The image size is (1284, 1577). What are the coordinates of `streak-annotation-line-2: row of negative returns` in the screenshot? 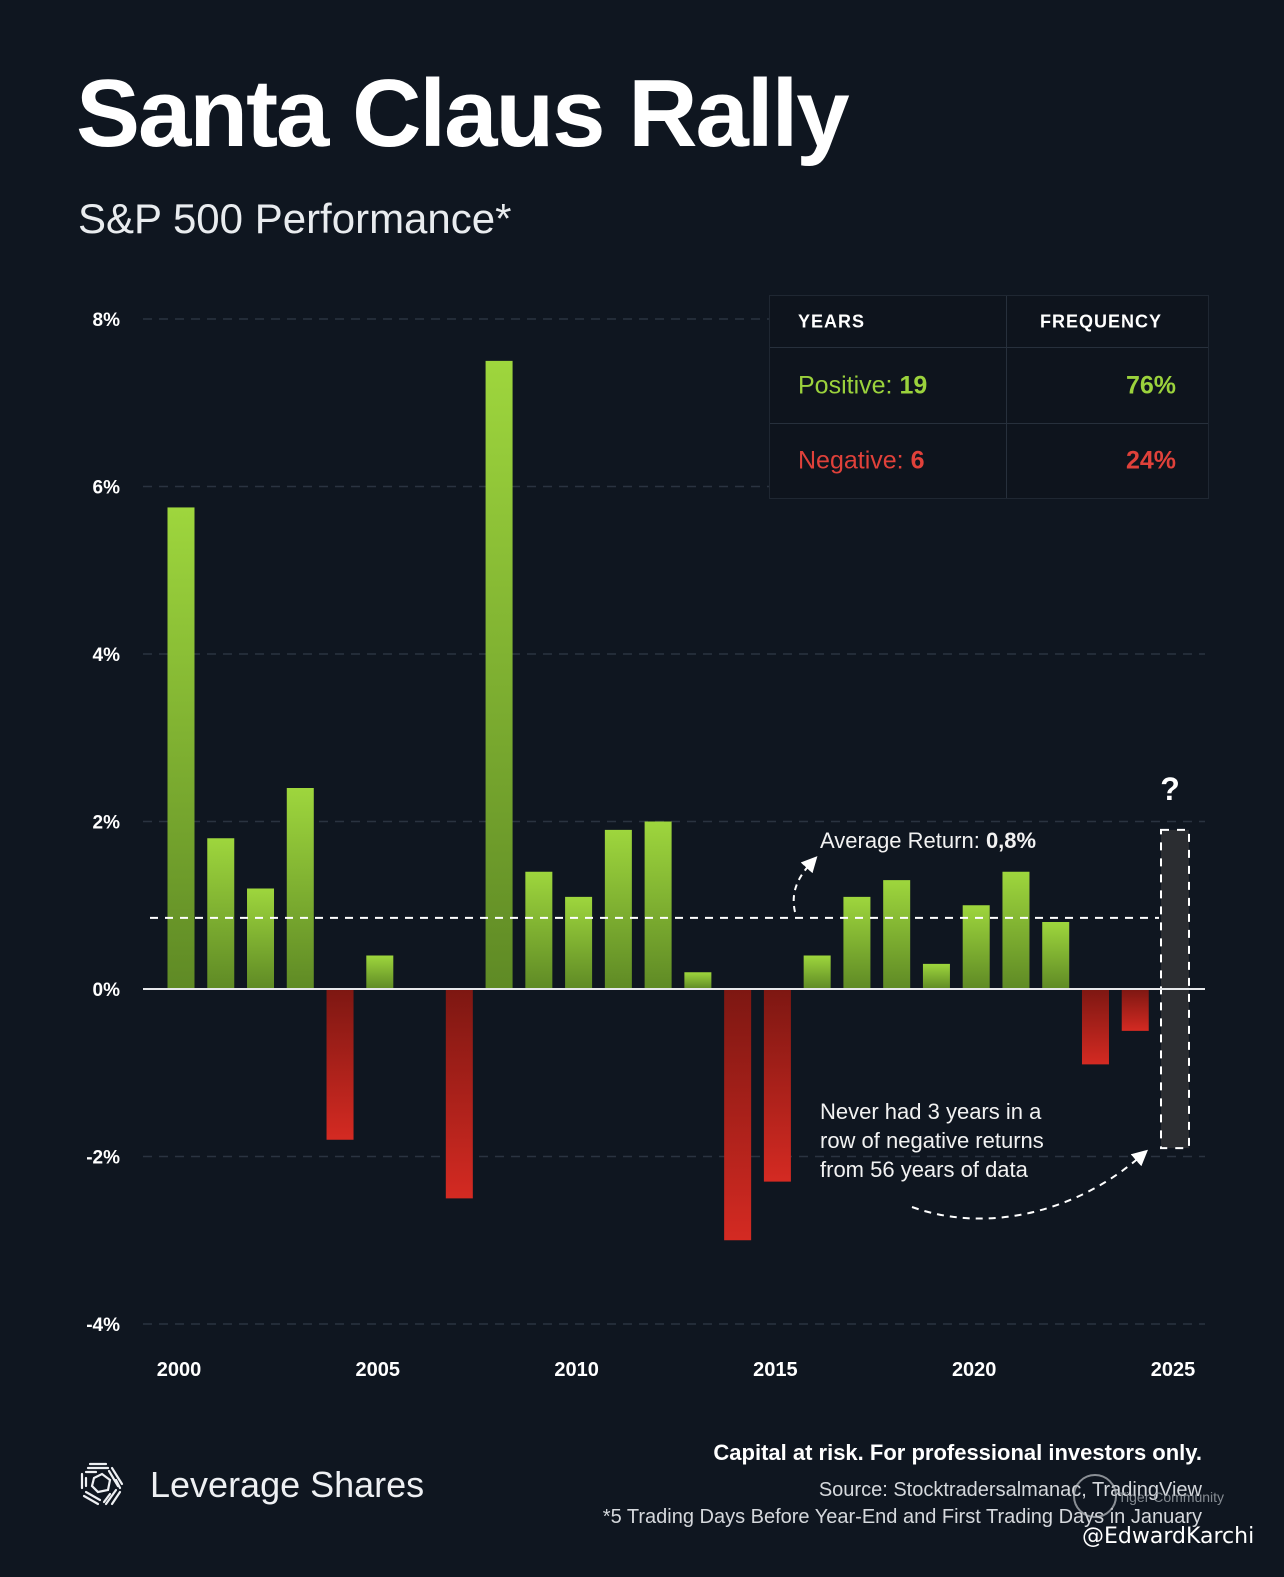 It's located at (932, 1140).